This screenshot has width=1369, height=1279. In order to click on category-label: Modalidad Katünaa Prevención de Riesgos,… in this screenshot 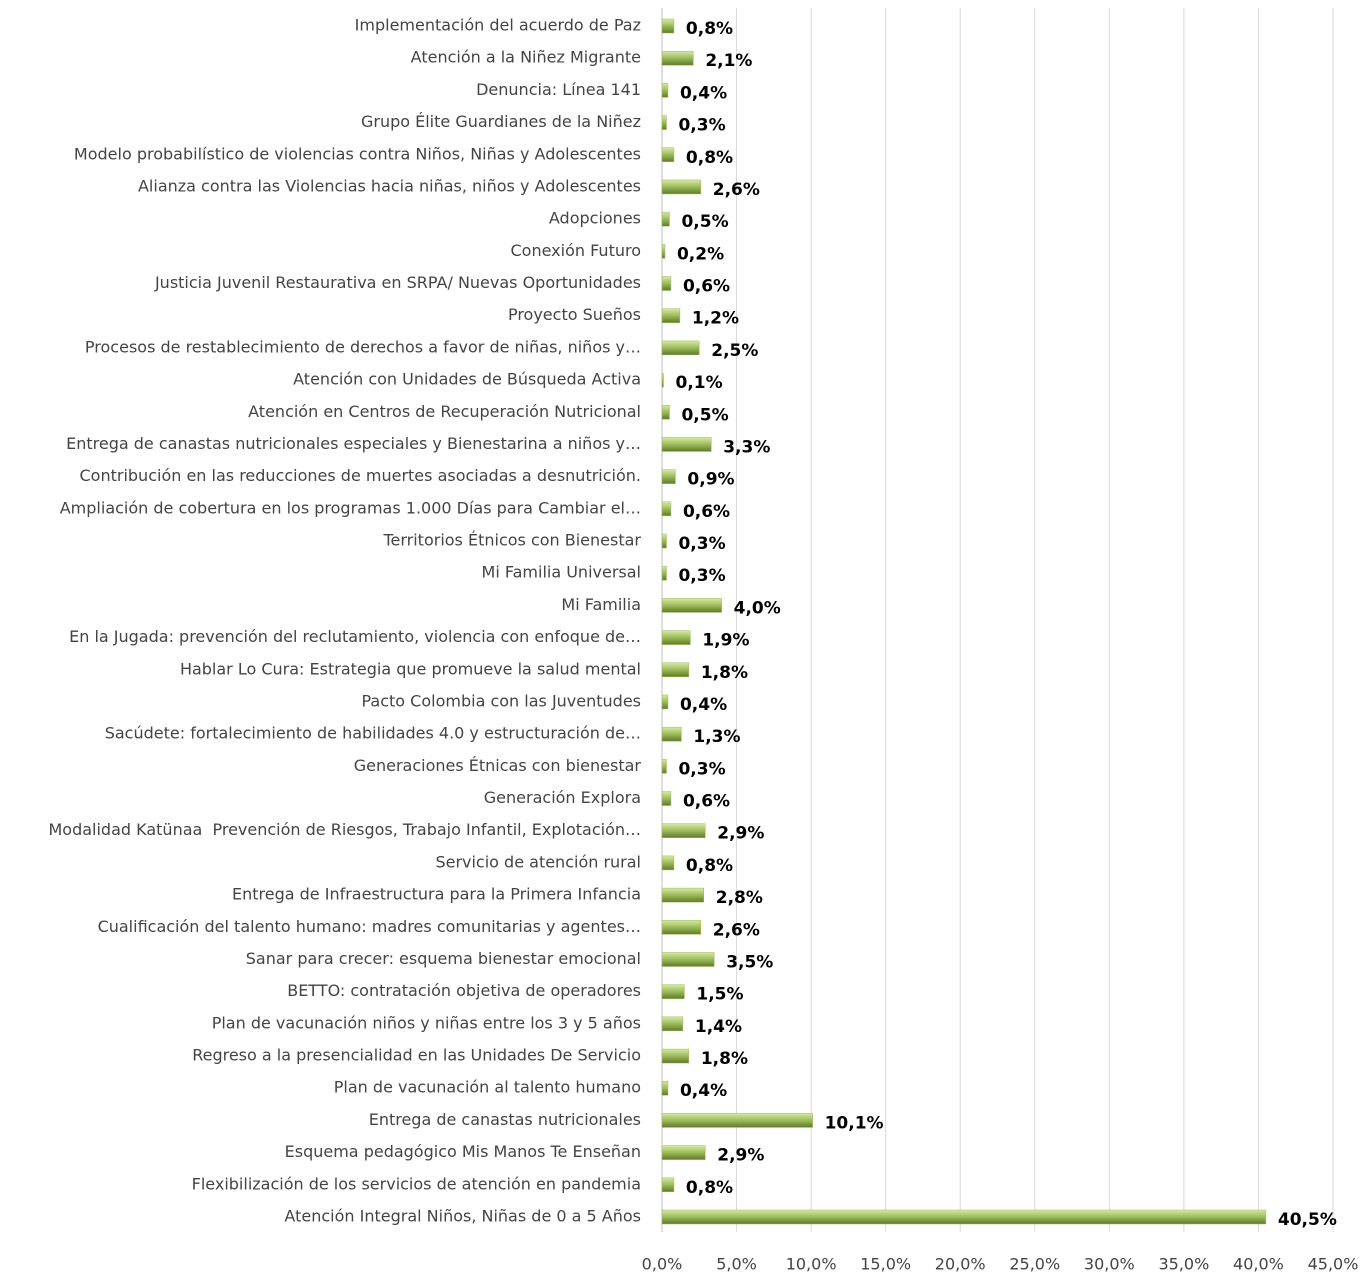, I will do `click(344, 829)`.